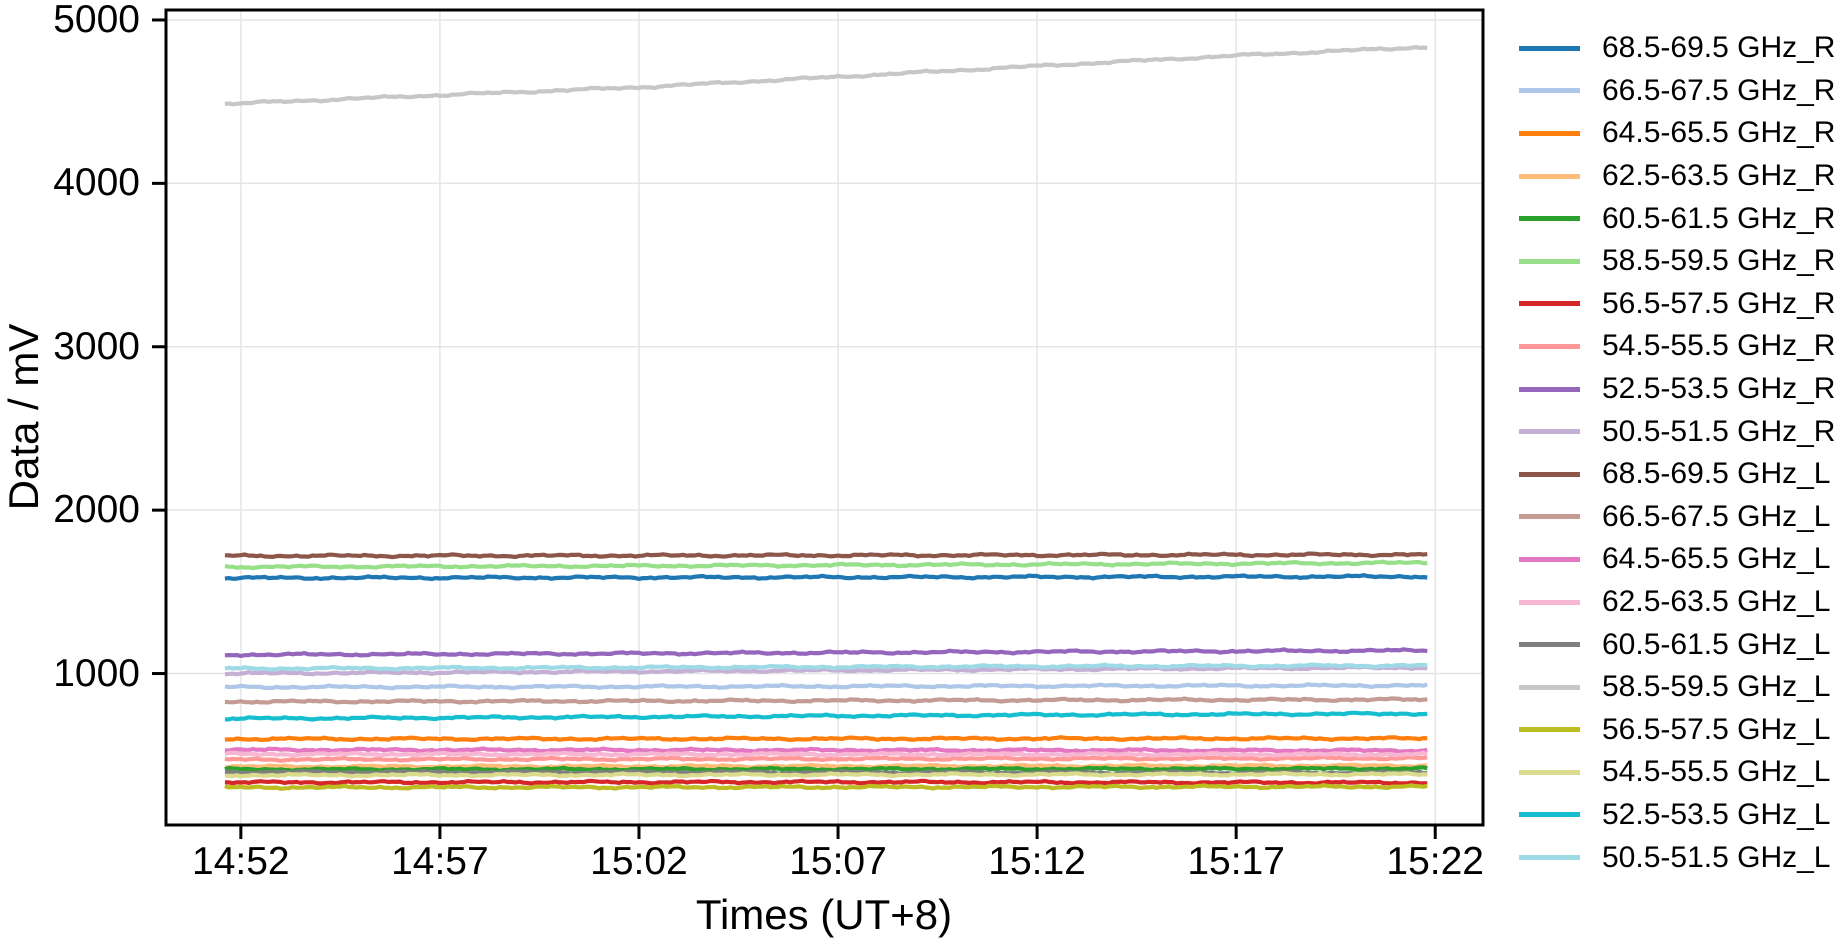 Image resolution: width=1847 pixels, height=946 pixels. What do you see at coordinates (1716, 772) in the screenshot?
I see `legend-label: 54.5-55.5 GHz_L` at bounding box center [1716, 772].